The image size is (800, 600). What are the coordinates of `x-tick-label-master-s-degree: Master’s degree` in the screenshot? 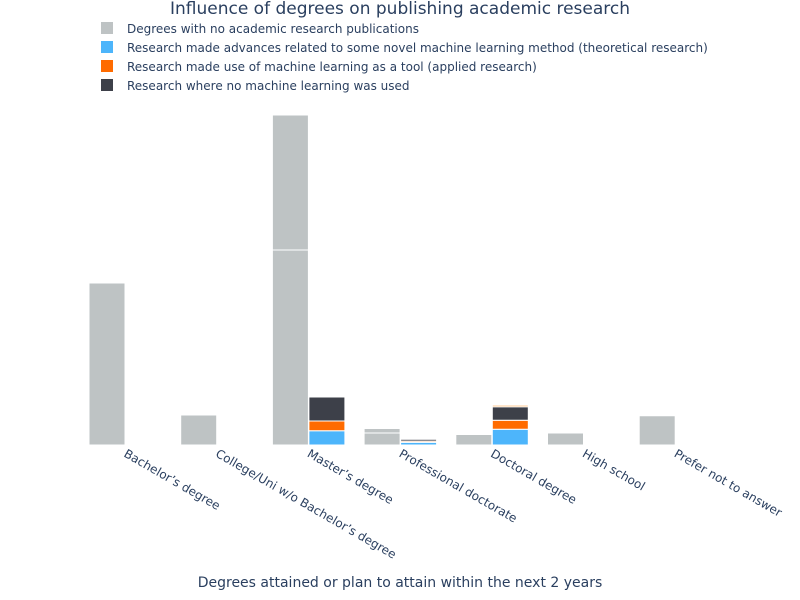 It's located at (350, 476).